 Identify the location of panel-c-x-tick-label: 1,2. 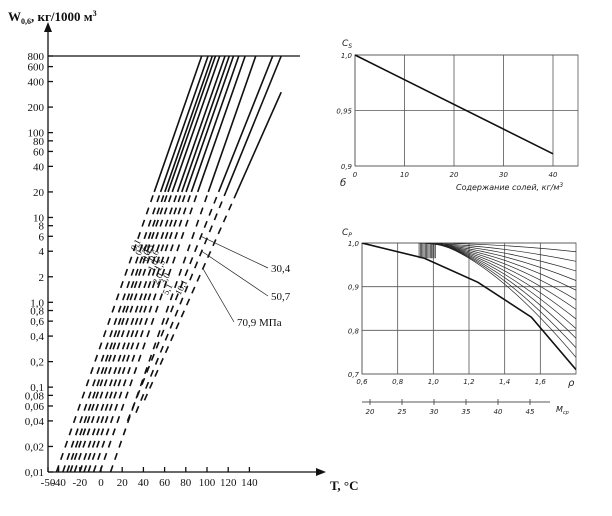
(469, 382).